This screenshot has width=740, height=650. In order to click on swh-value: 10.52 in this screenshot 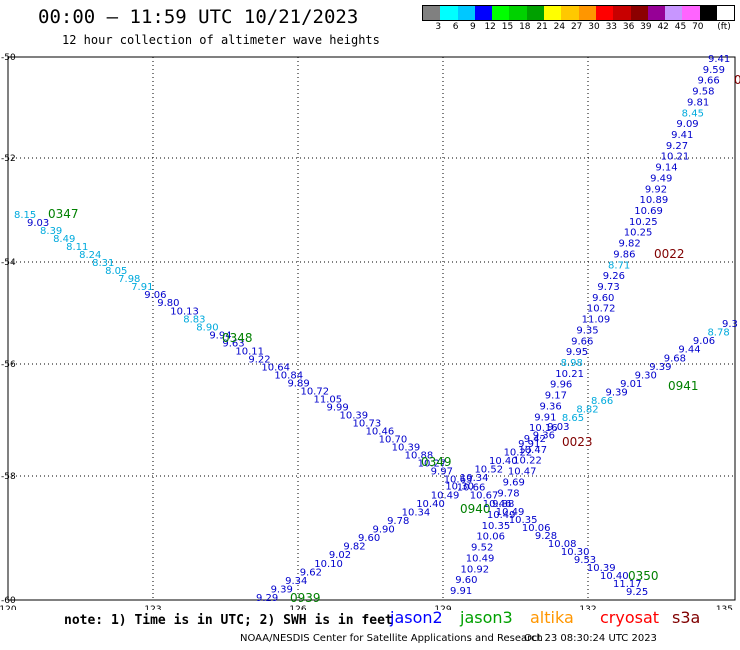, I will do `click(488, 470)`.